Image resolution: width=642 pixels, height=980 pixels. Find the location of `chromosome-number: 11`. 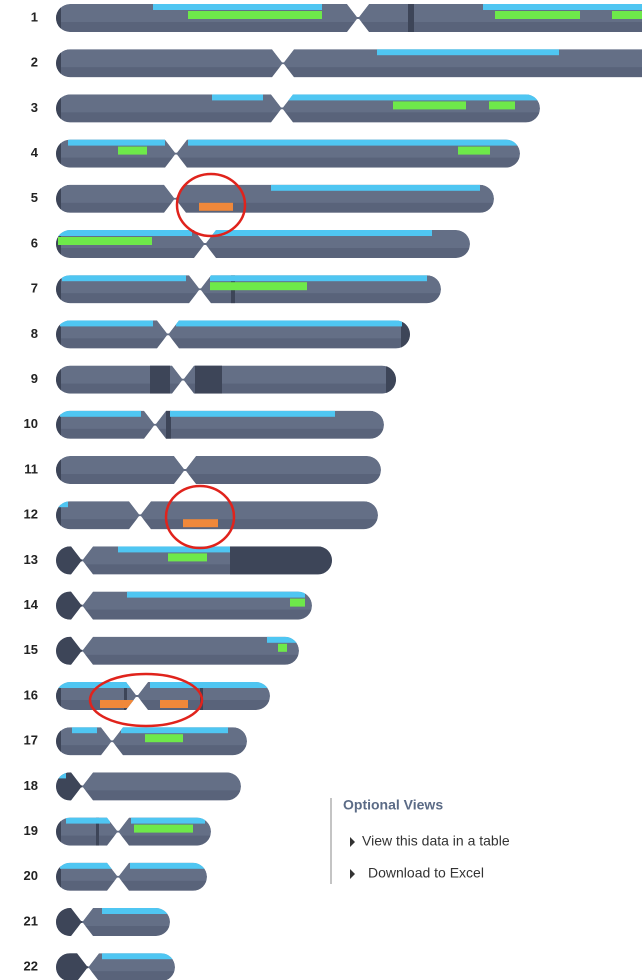

chromosome-number: 11 is located at coordinates (31, 468).